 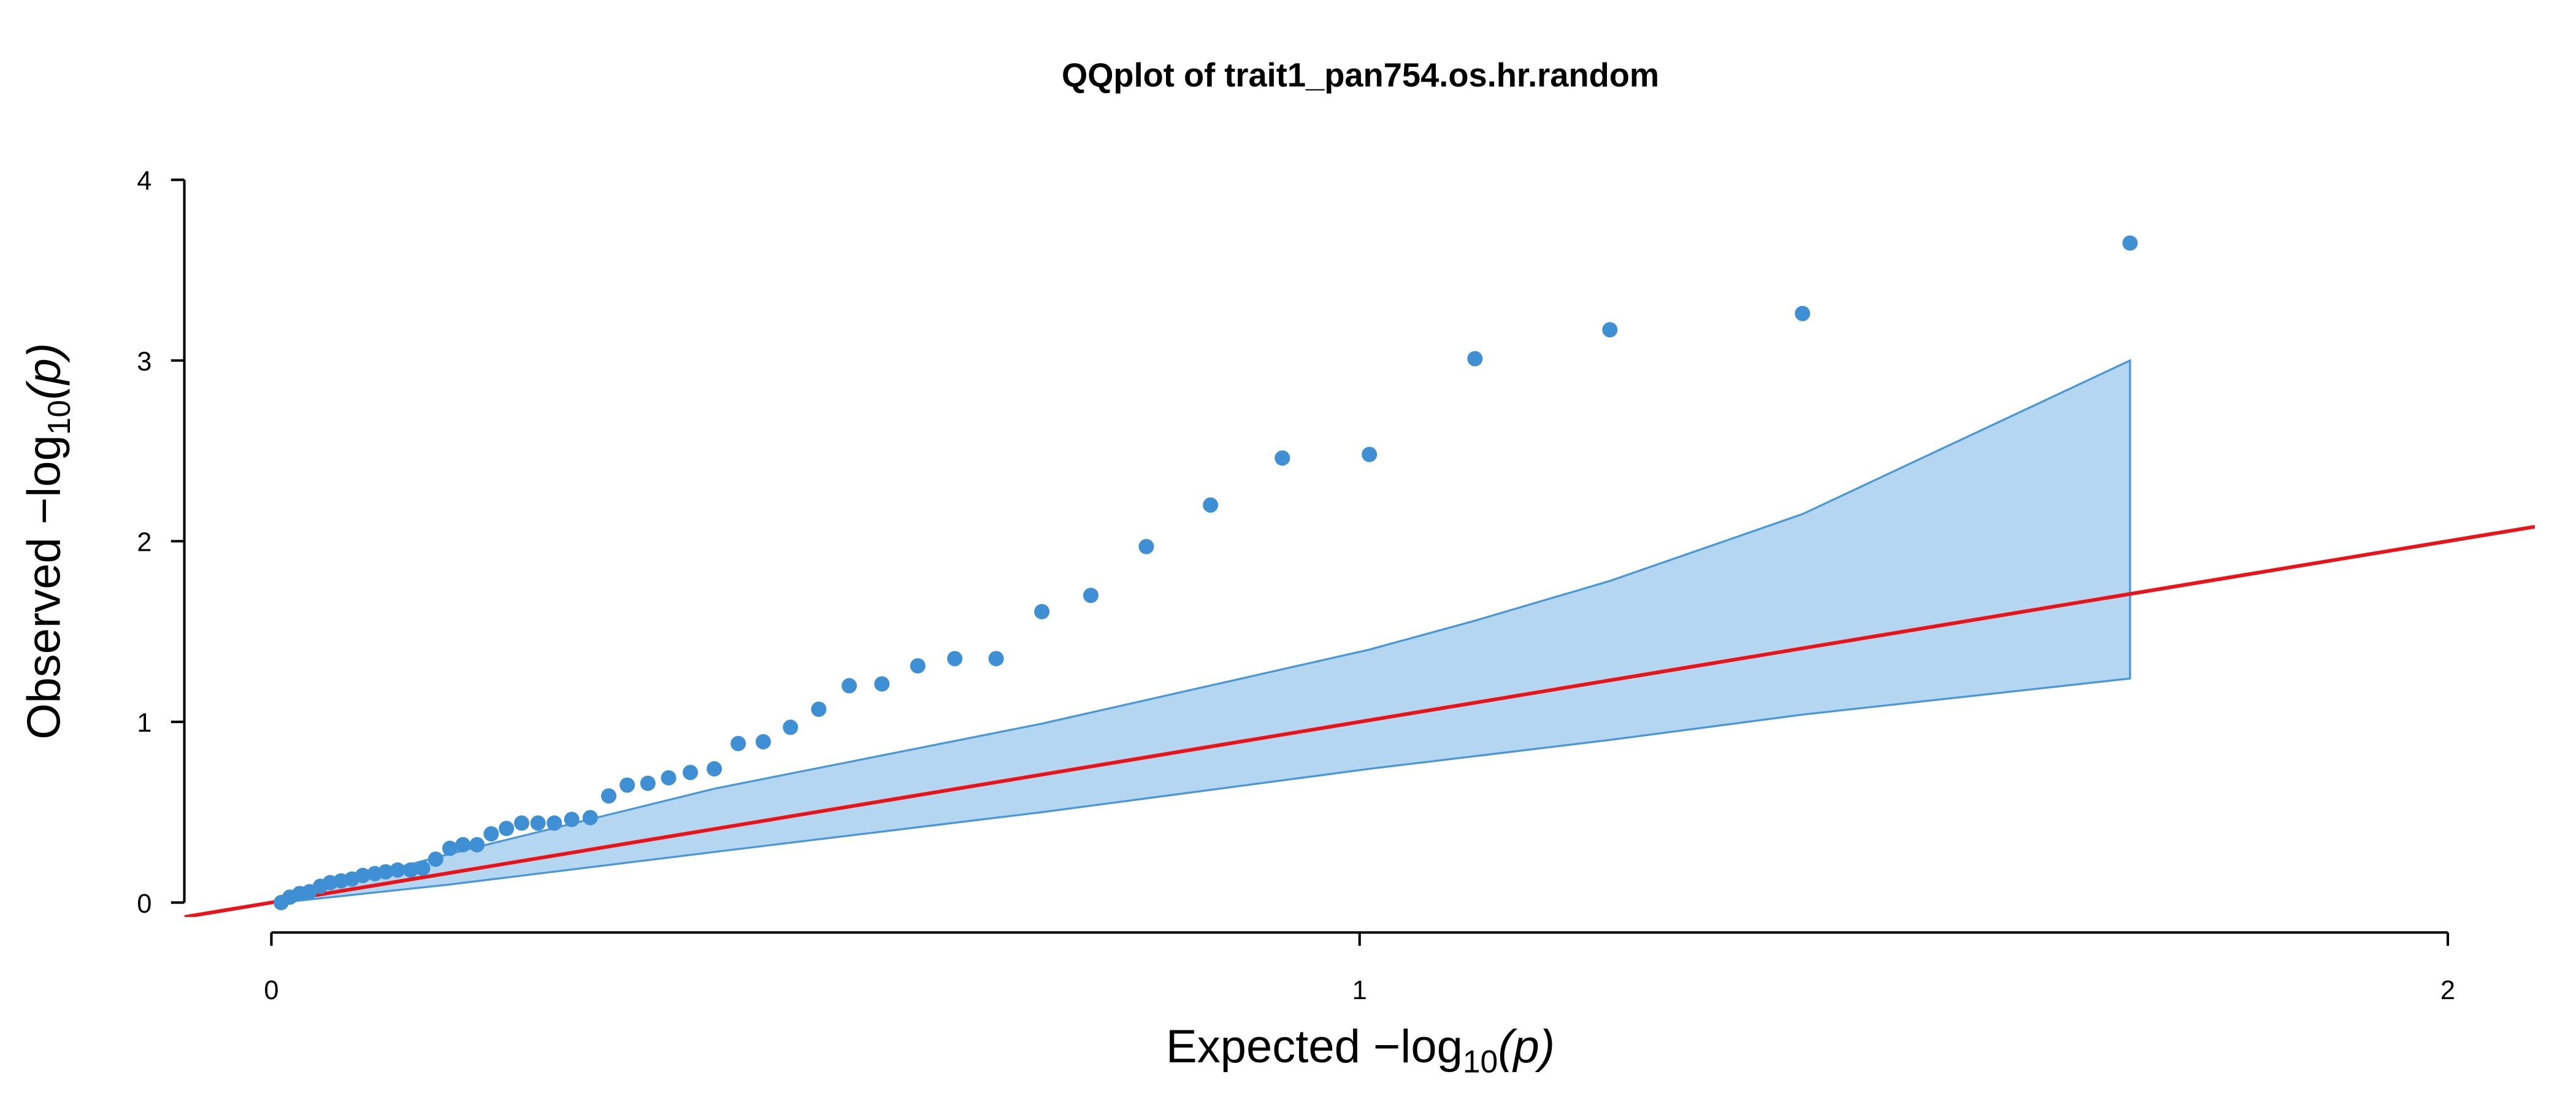 I want to click on x-axis-label-text: Expected −log, so click(x=1314, y=1047).